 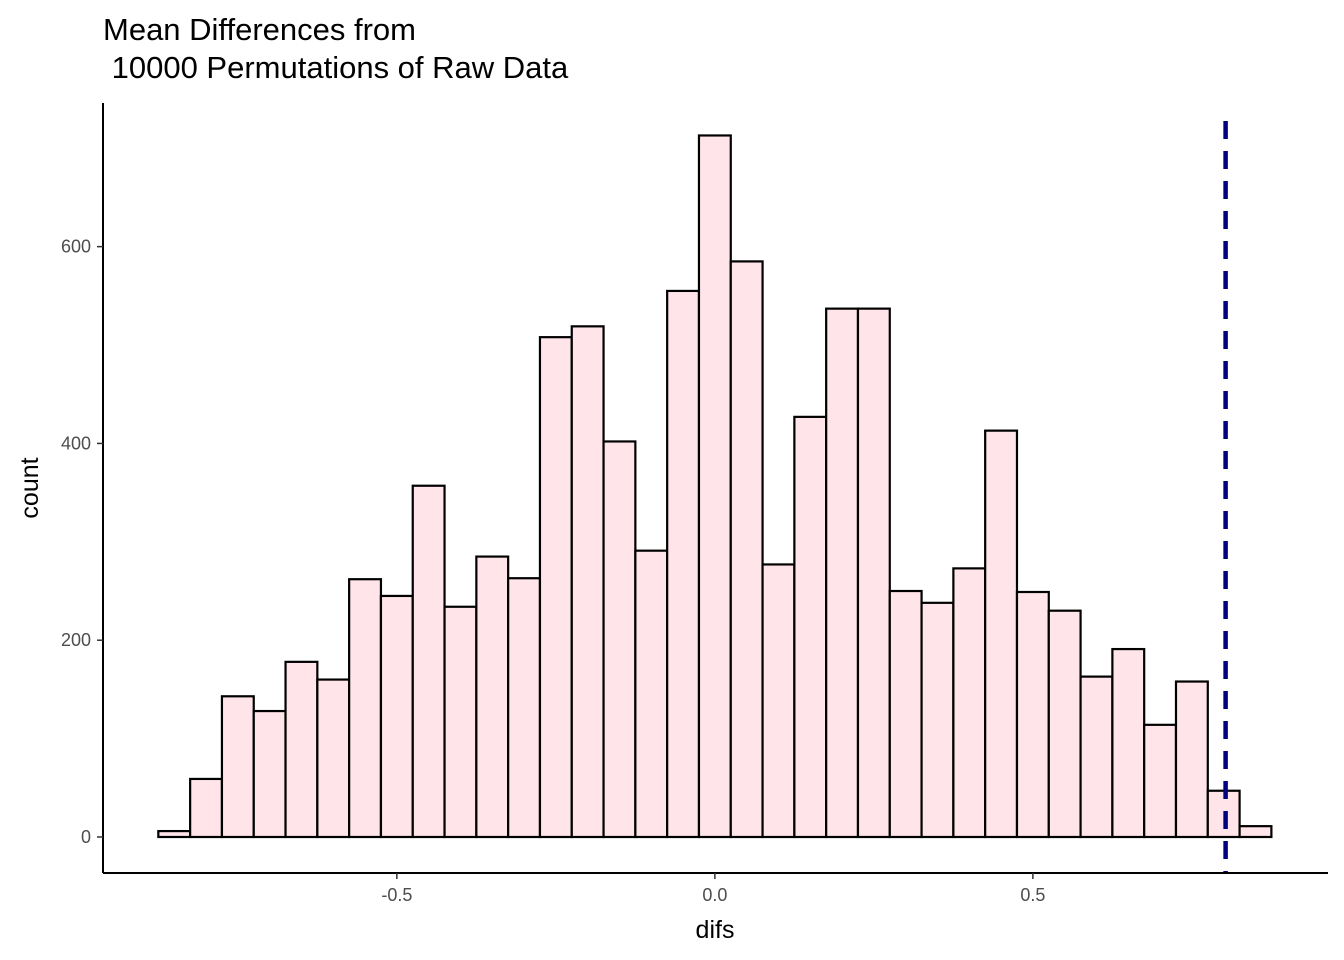 What do you see at coordinates (76, 247) in the screenshot?
I see `y-tick-label: 600` at bounding box center [76, 247].